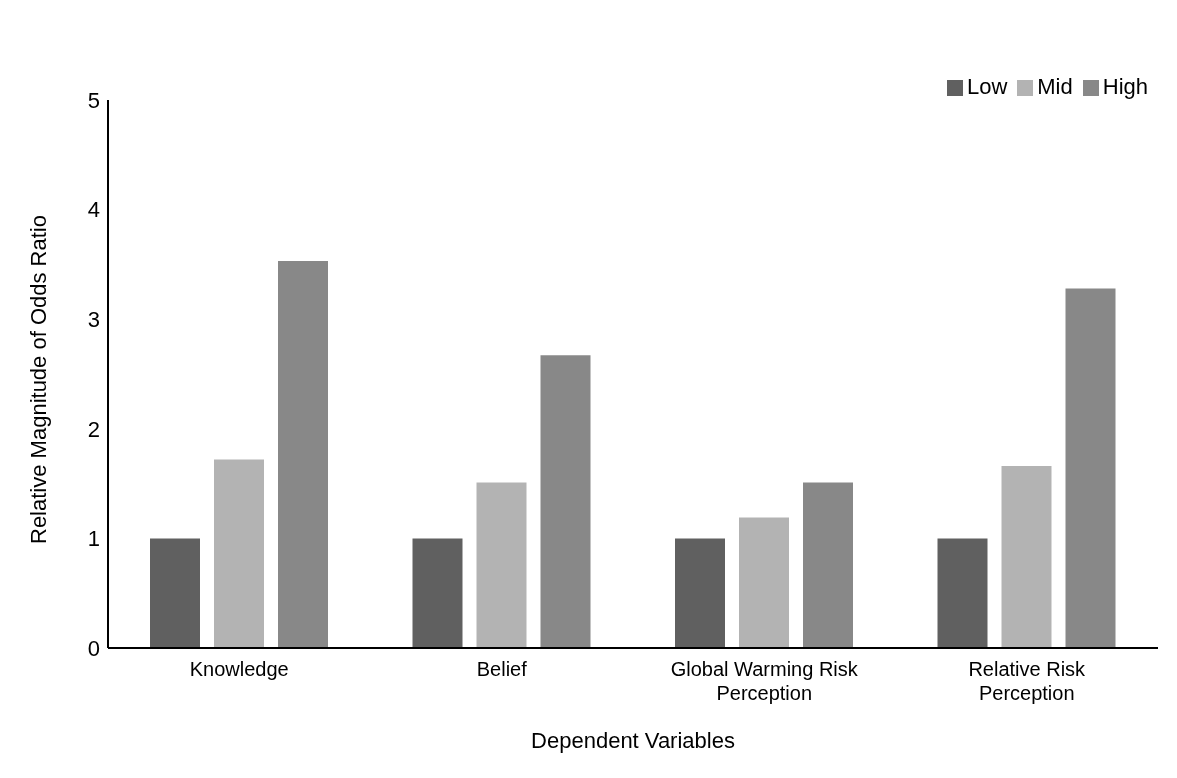 This screenshot has width=1177, height=778. Describe the element at coordinates (502, 669) in the screenshot. I see `x-tick-label: Belief` at that location.